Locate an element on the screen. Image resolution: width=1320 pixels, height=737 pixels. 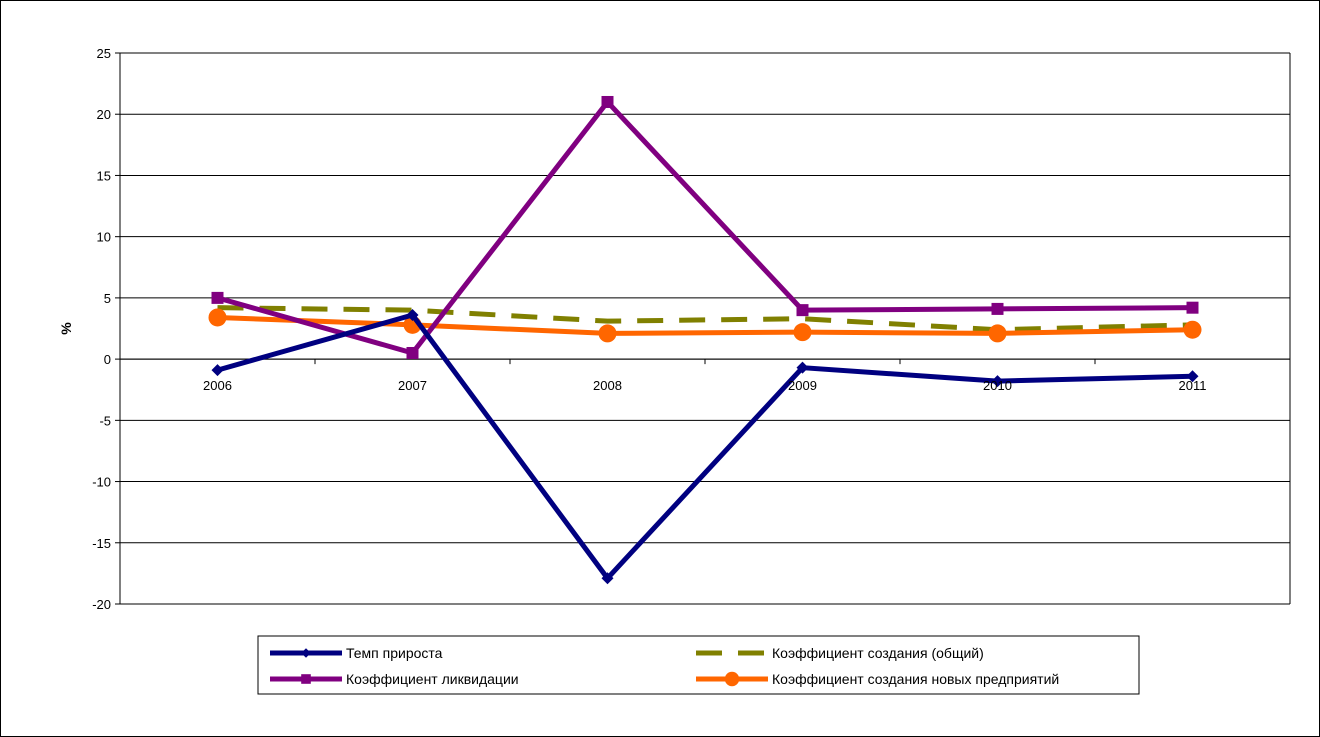
x-tick-label: 2010 is located at coordinates (997, 385).